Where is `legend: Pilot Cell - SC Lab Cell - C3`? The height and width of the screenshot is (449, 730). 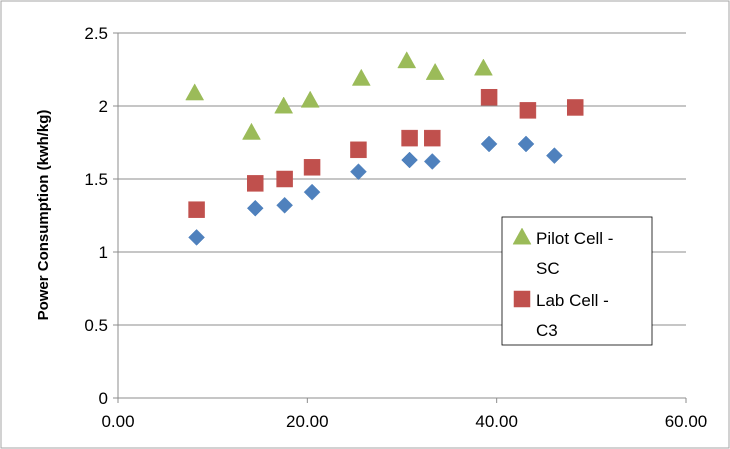 legend: Pilot Cell - SC Lab Cell - C3 is located at coordinates (577, 281).